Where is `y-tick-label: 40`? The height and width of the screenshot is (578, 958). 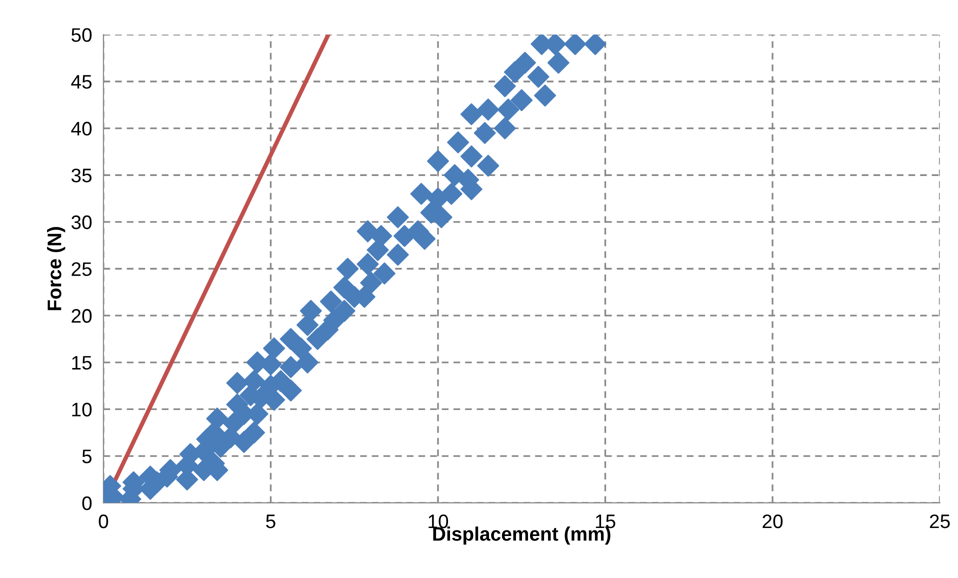
y-tick-label: 40 is located at coordinates (81, 129).